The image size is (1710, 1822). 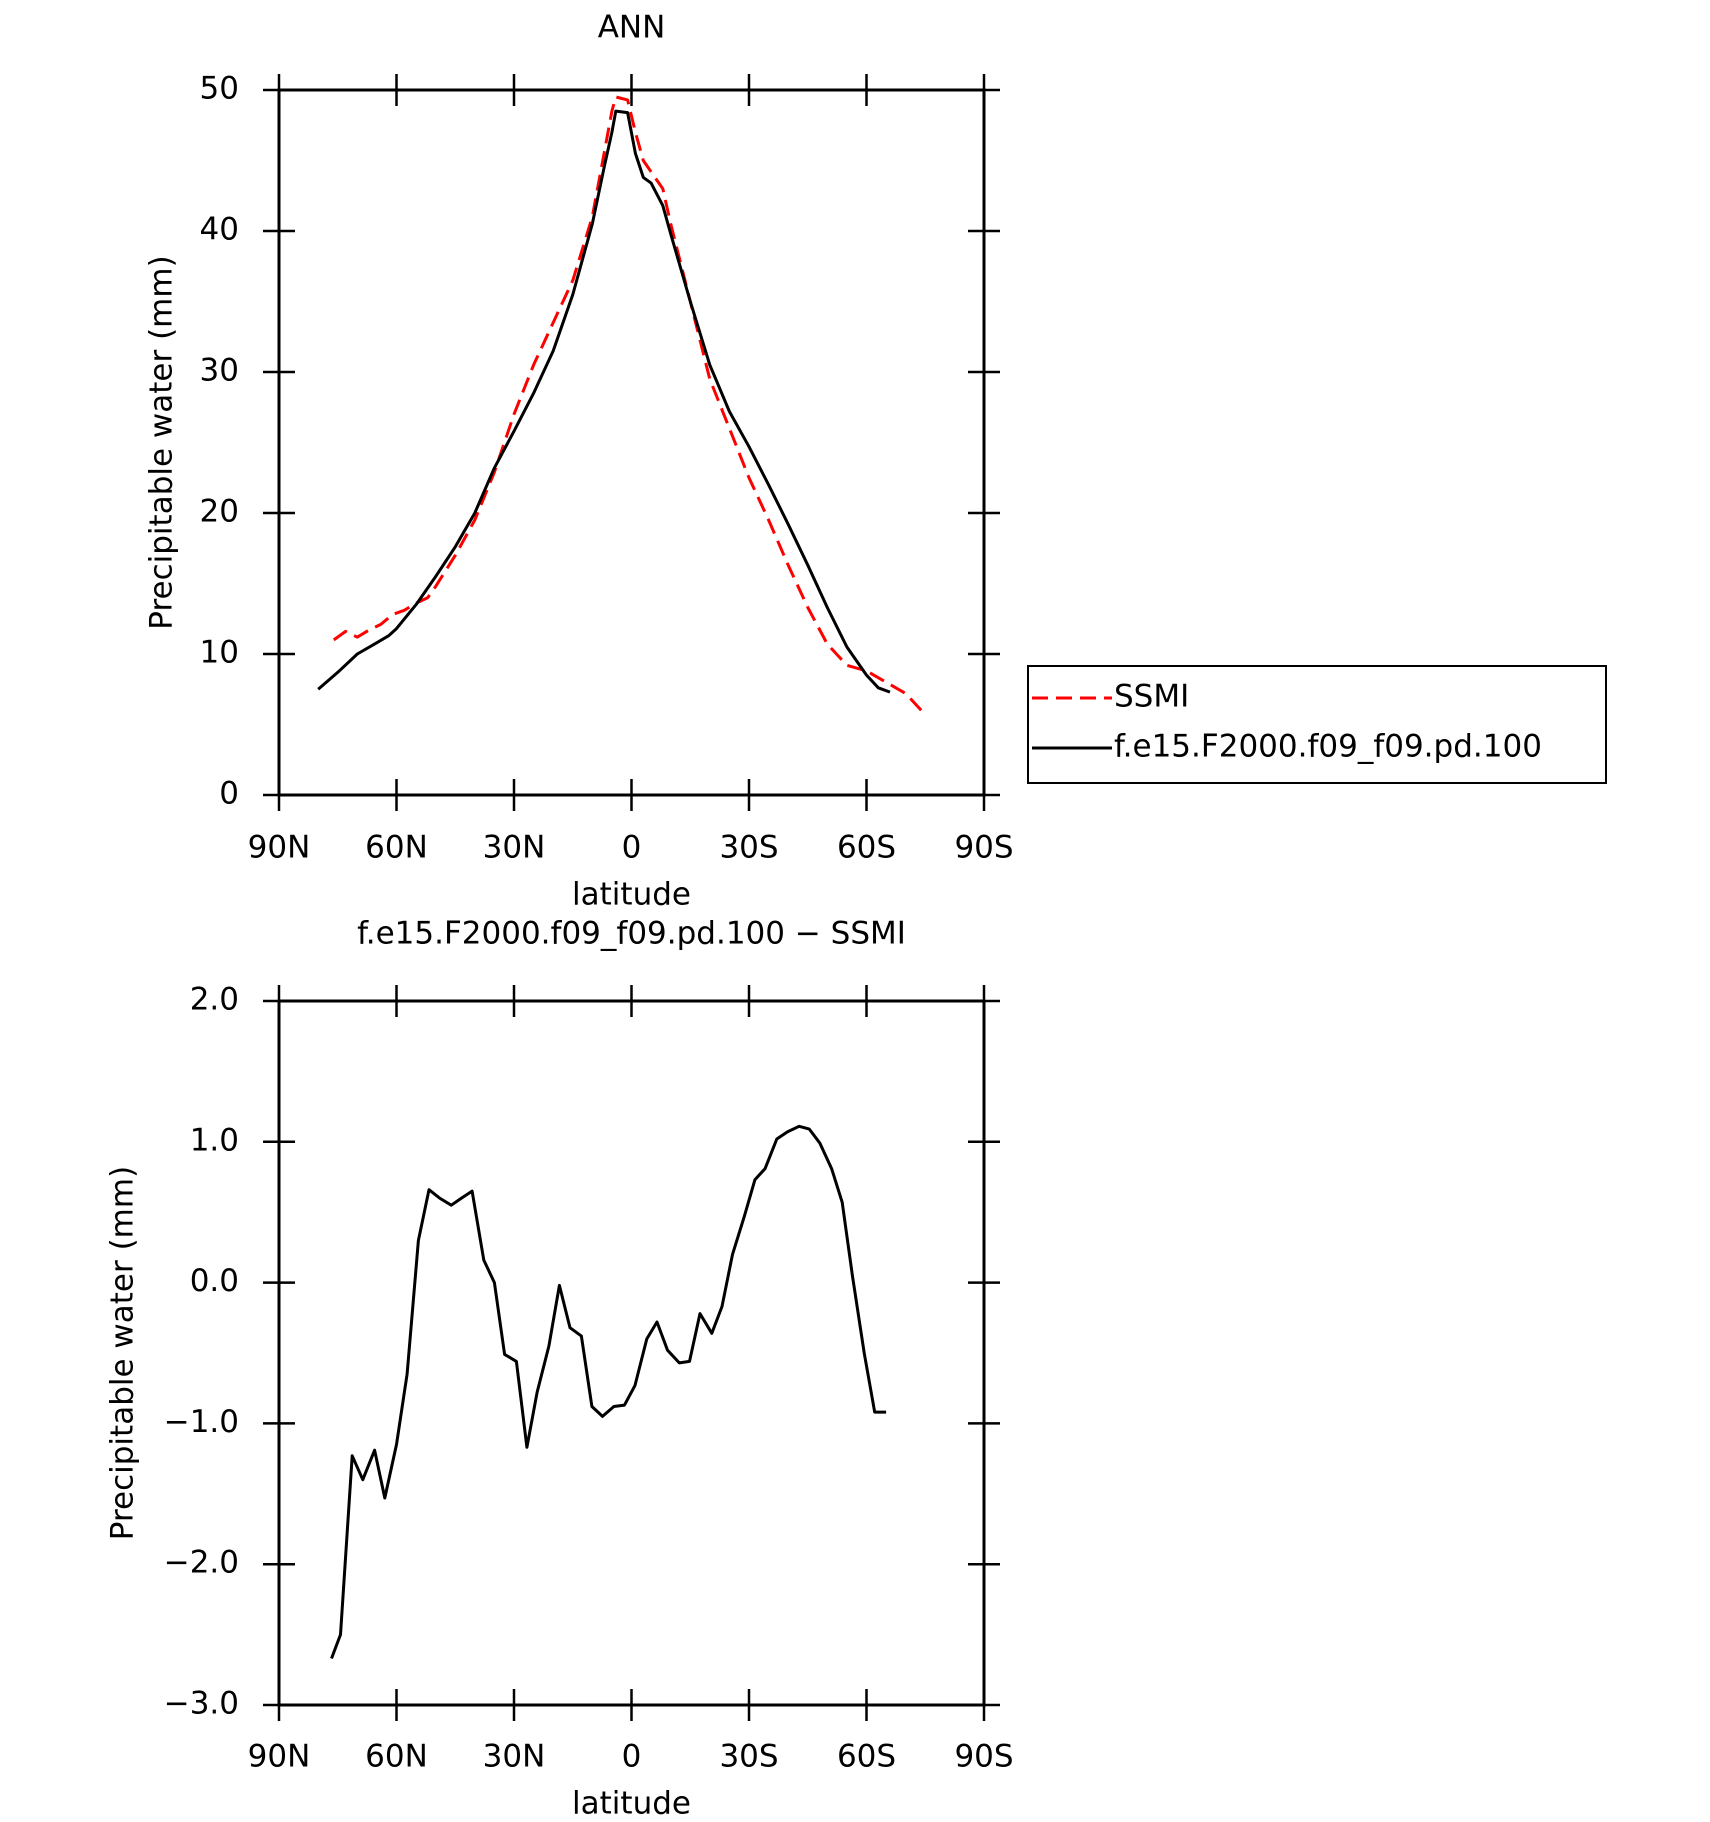 I want to click on y-tick-label: 0.0, so click(x=214, y=1281).